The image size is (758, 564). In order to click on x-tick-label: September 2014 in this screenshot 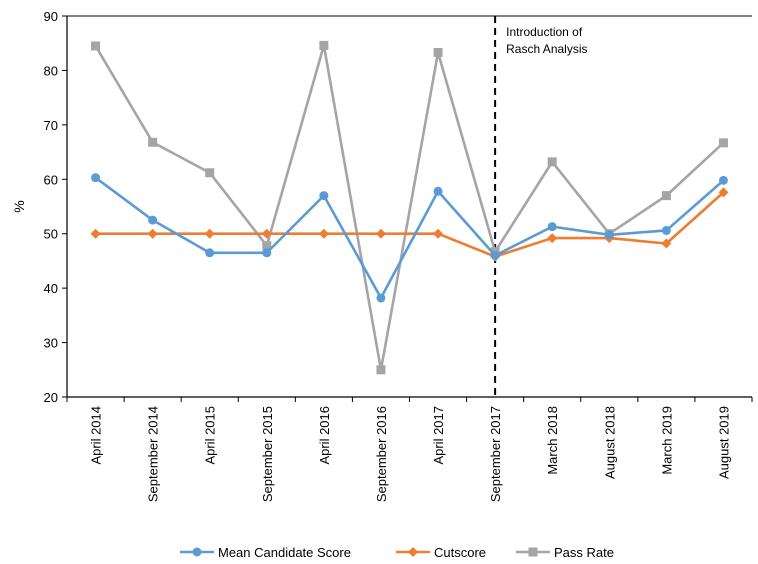, I will do `click(153, 454)`.